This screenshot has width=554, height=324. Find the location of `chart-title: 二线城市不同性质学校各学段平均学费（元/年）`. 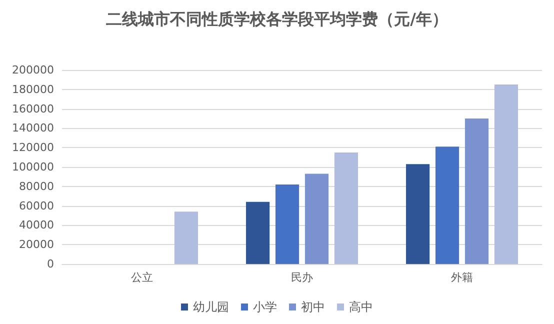

chart-title: 二线城市不同性质学校各学段平均学费（元/年） is located at coordinates (277, 19).